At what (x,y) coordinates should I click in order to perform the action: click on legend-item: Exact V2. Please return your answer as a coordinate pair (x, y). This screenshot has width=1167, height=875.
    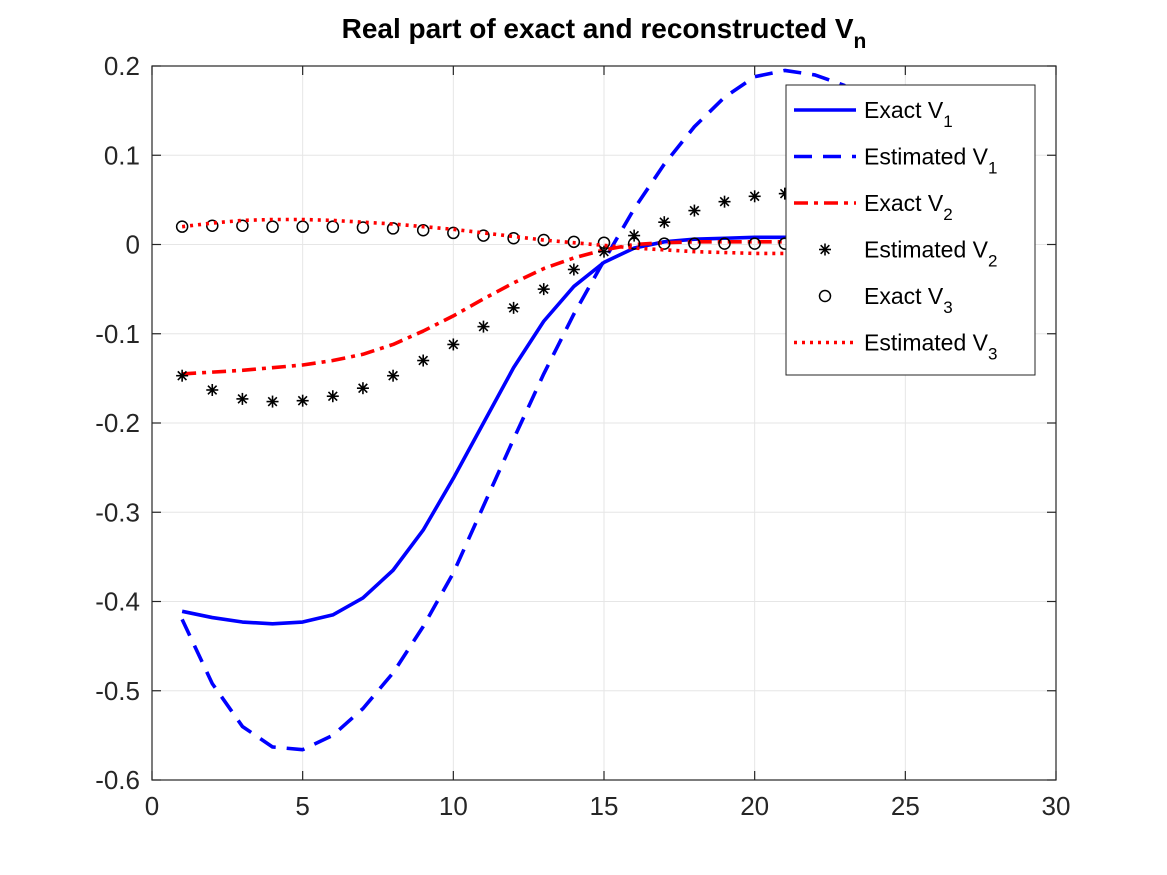
    Looking at the image, I should click on (873, 207).